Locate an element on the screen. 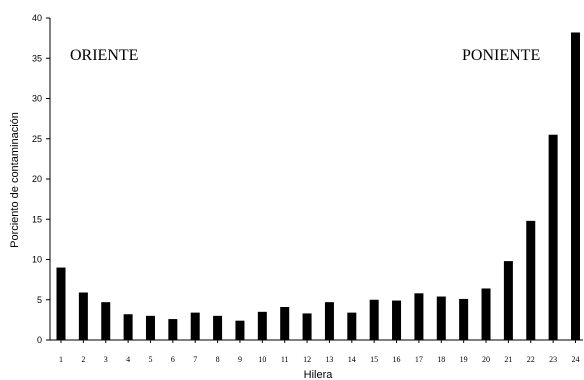  y-axis-ticks: 0 5 10 15 20 25 30 35 40 is located at coordinates (41, 179).